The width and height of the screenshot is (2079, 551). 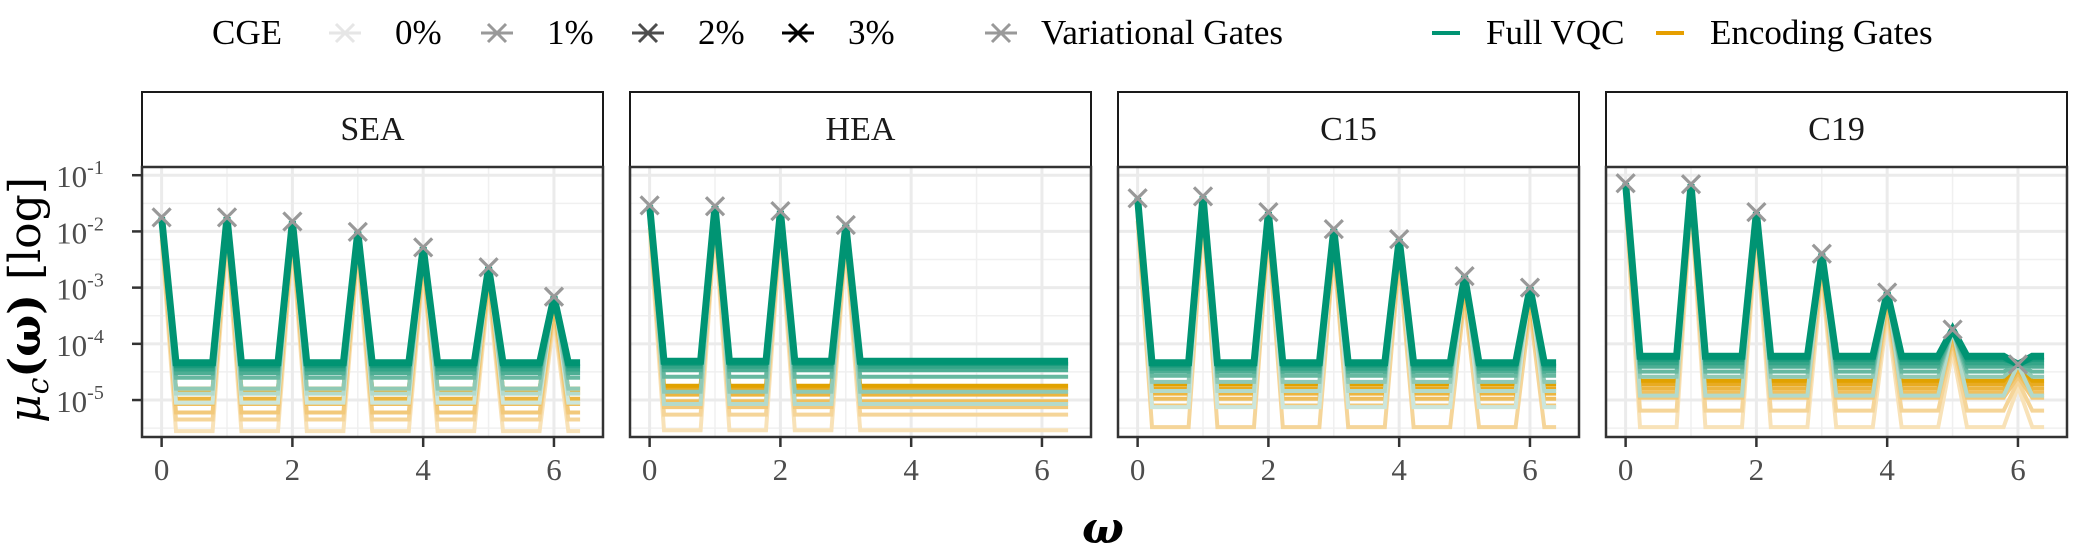 I want to click on legend-type-label: Encoding Gates, so click(x=1821, y=32).